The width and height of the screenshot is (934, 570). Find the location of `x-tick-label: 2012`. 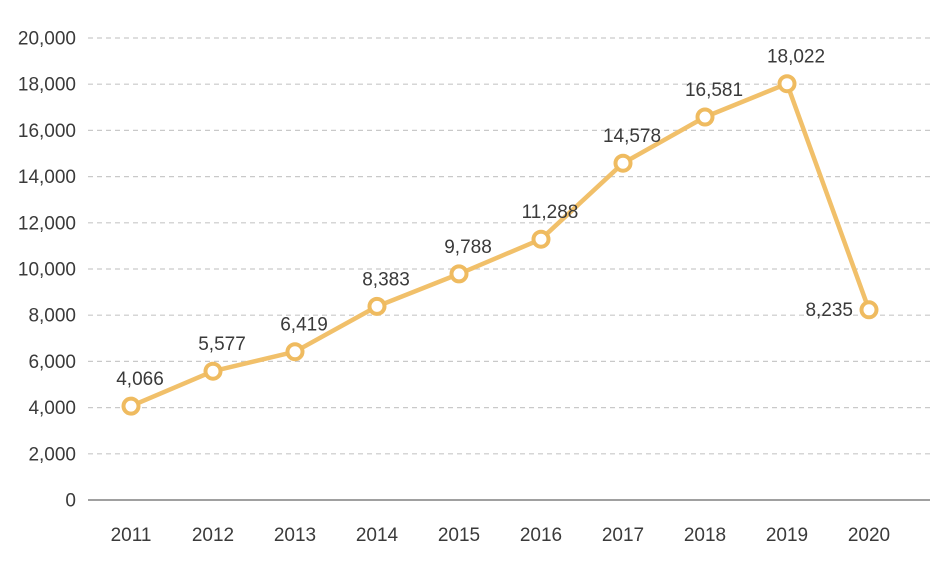

x-tick-label: 2012 is located at coordinates (213, 535).